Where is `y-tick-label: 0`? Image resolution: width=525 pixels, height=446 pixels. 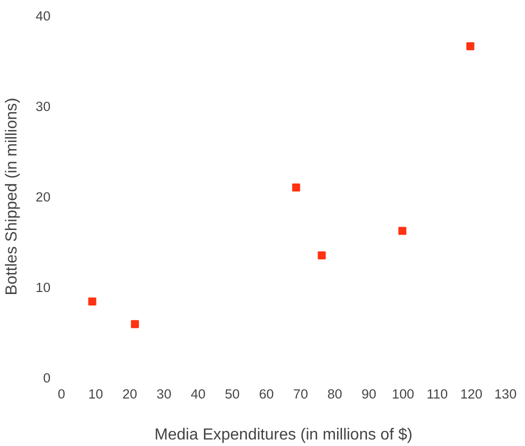 y-tick-label: 0 is located at coordinates (47, 378).